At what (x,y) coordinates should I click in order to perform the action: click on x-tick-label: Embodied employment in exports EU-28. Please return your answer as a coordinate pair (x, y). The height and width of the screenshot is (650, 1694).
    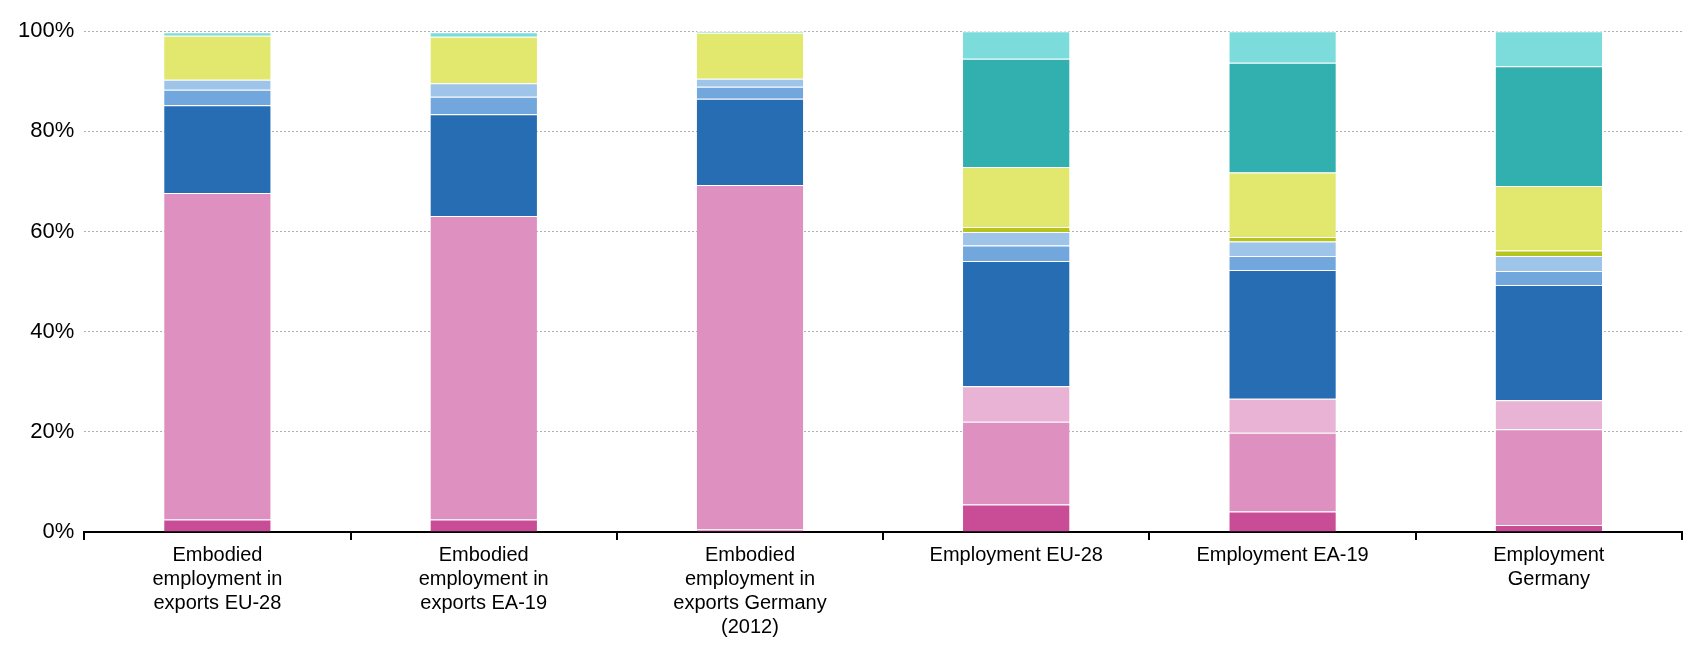
    Looking at the image, I should click on (217, 577).